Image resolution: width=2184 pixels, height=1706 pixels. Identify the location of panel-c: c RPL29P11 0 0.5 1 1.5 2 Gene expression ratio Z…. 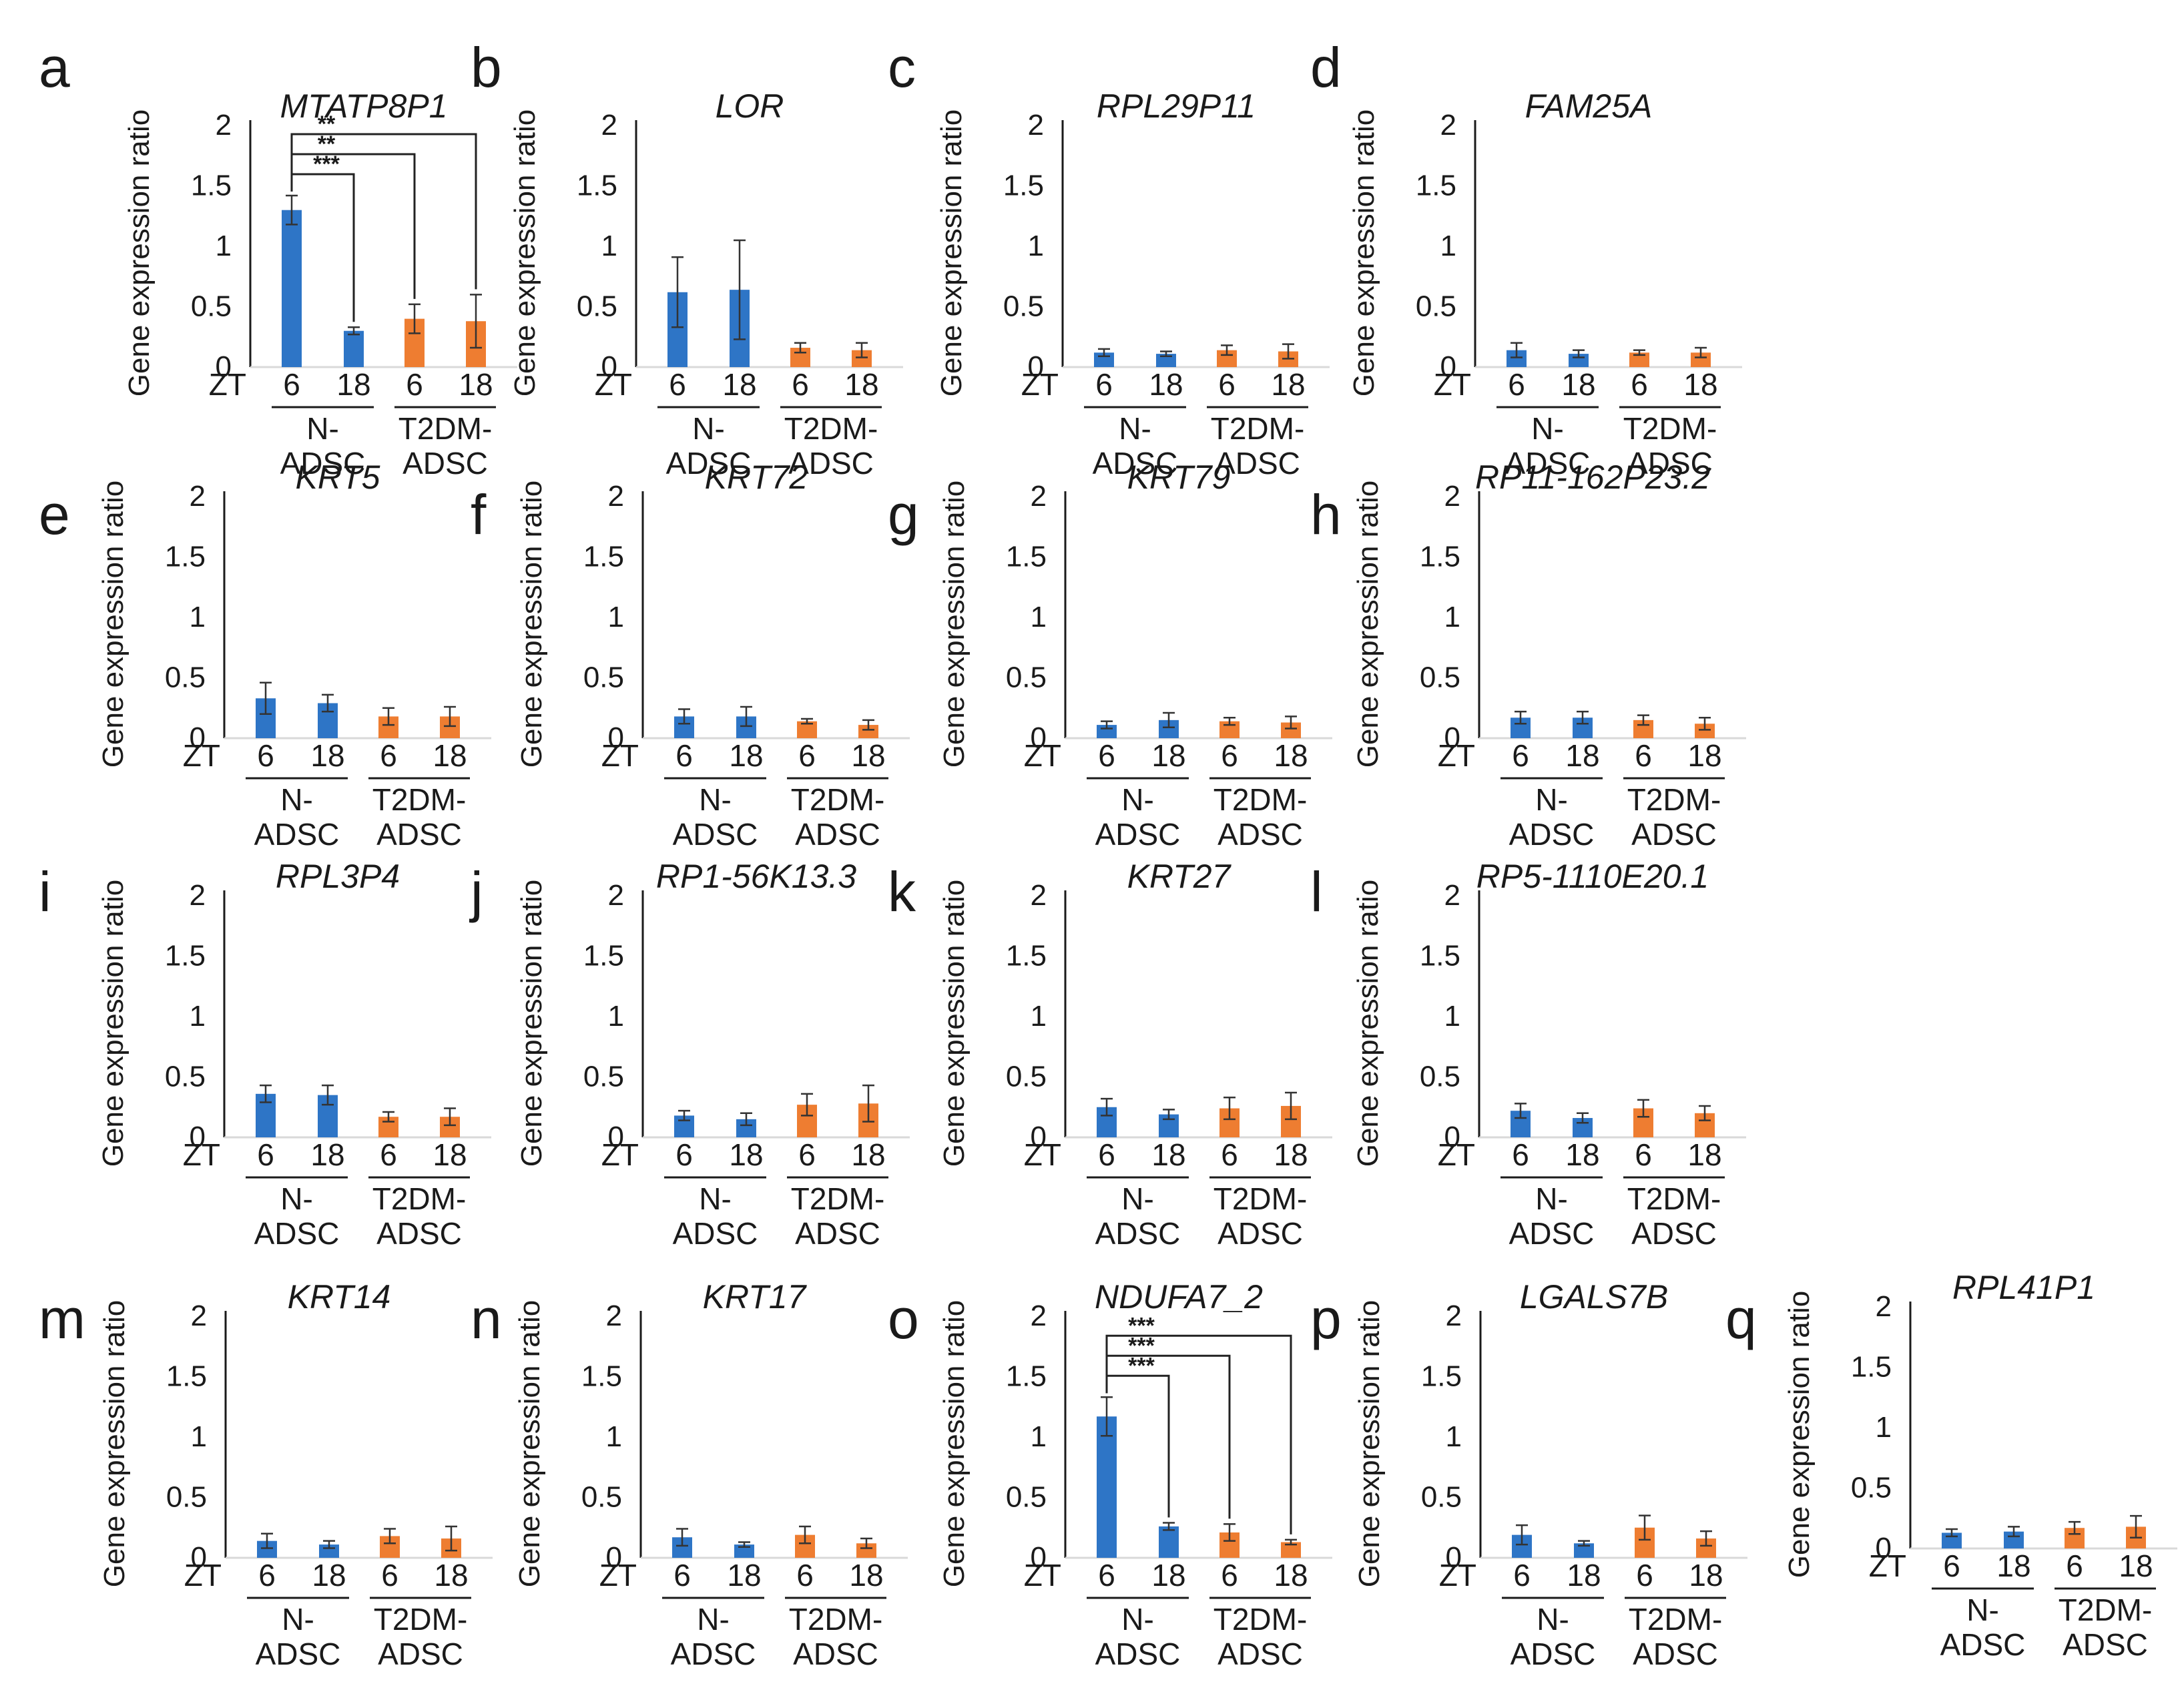
(1109, 258).